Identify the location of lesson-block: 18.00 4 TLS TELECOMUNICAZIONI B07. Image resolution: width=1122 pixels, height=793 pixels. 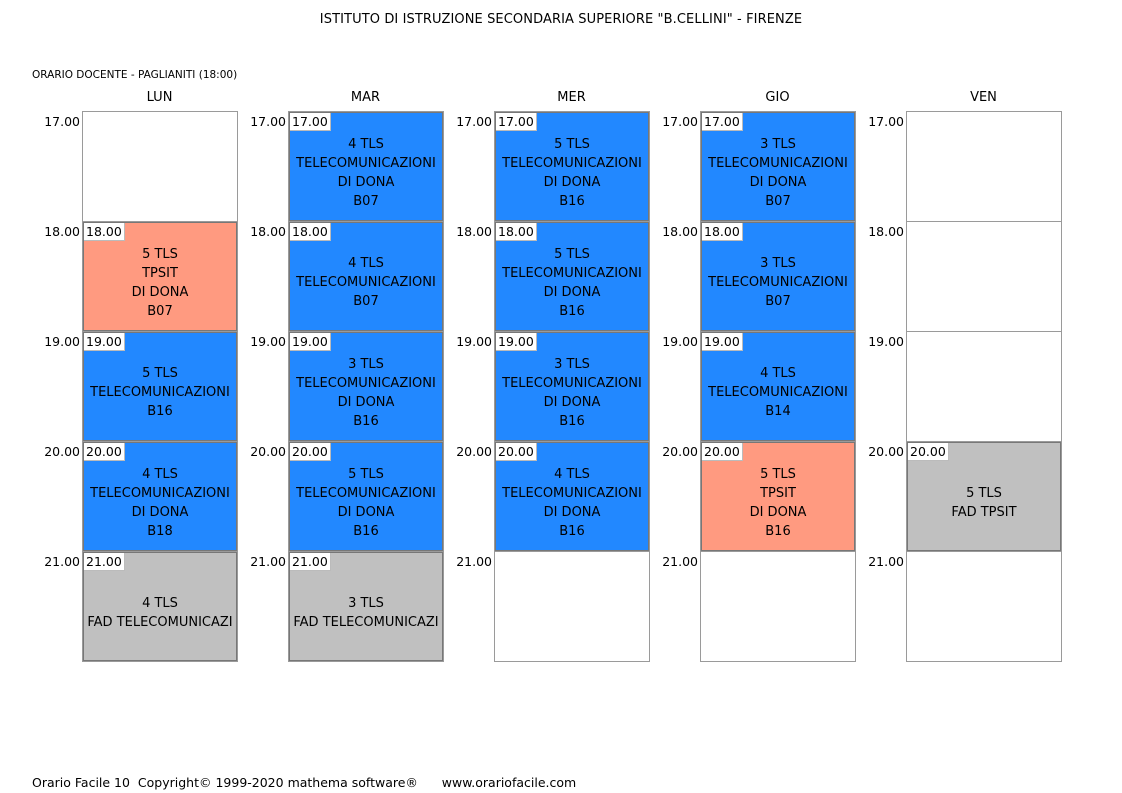
(366, 276).